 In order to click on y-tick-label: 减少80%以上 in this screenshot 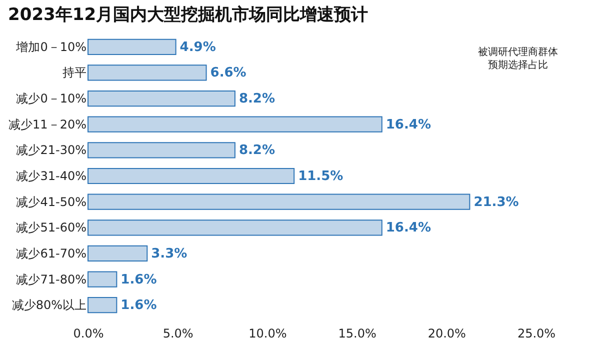, I will do `click(49, 305)`.